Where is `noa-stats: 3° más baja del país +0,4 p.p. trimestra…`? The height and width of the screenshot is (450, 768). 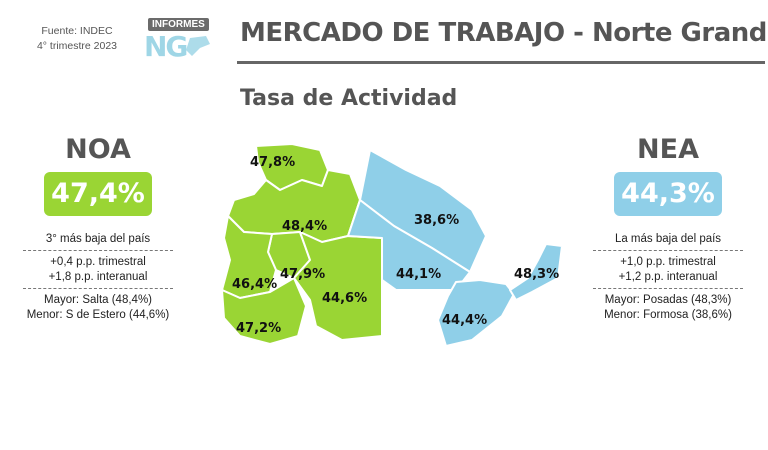
noa-stats: 3° más baja del país +0,4 p.p. trimestra… is located at coordinates (98, 277).